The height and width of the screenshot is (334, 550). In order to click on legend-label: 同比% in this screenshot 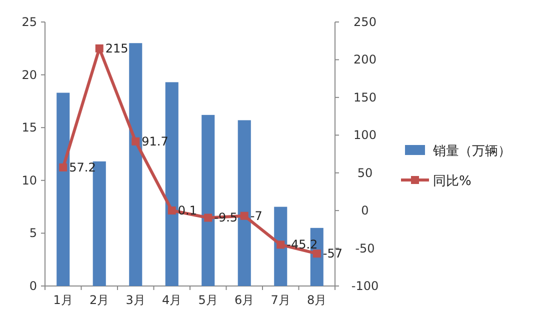, I will do `click(452, 181)`.